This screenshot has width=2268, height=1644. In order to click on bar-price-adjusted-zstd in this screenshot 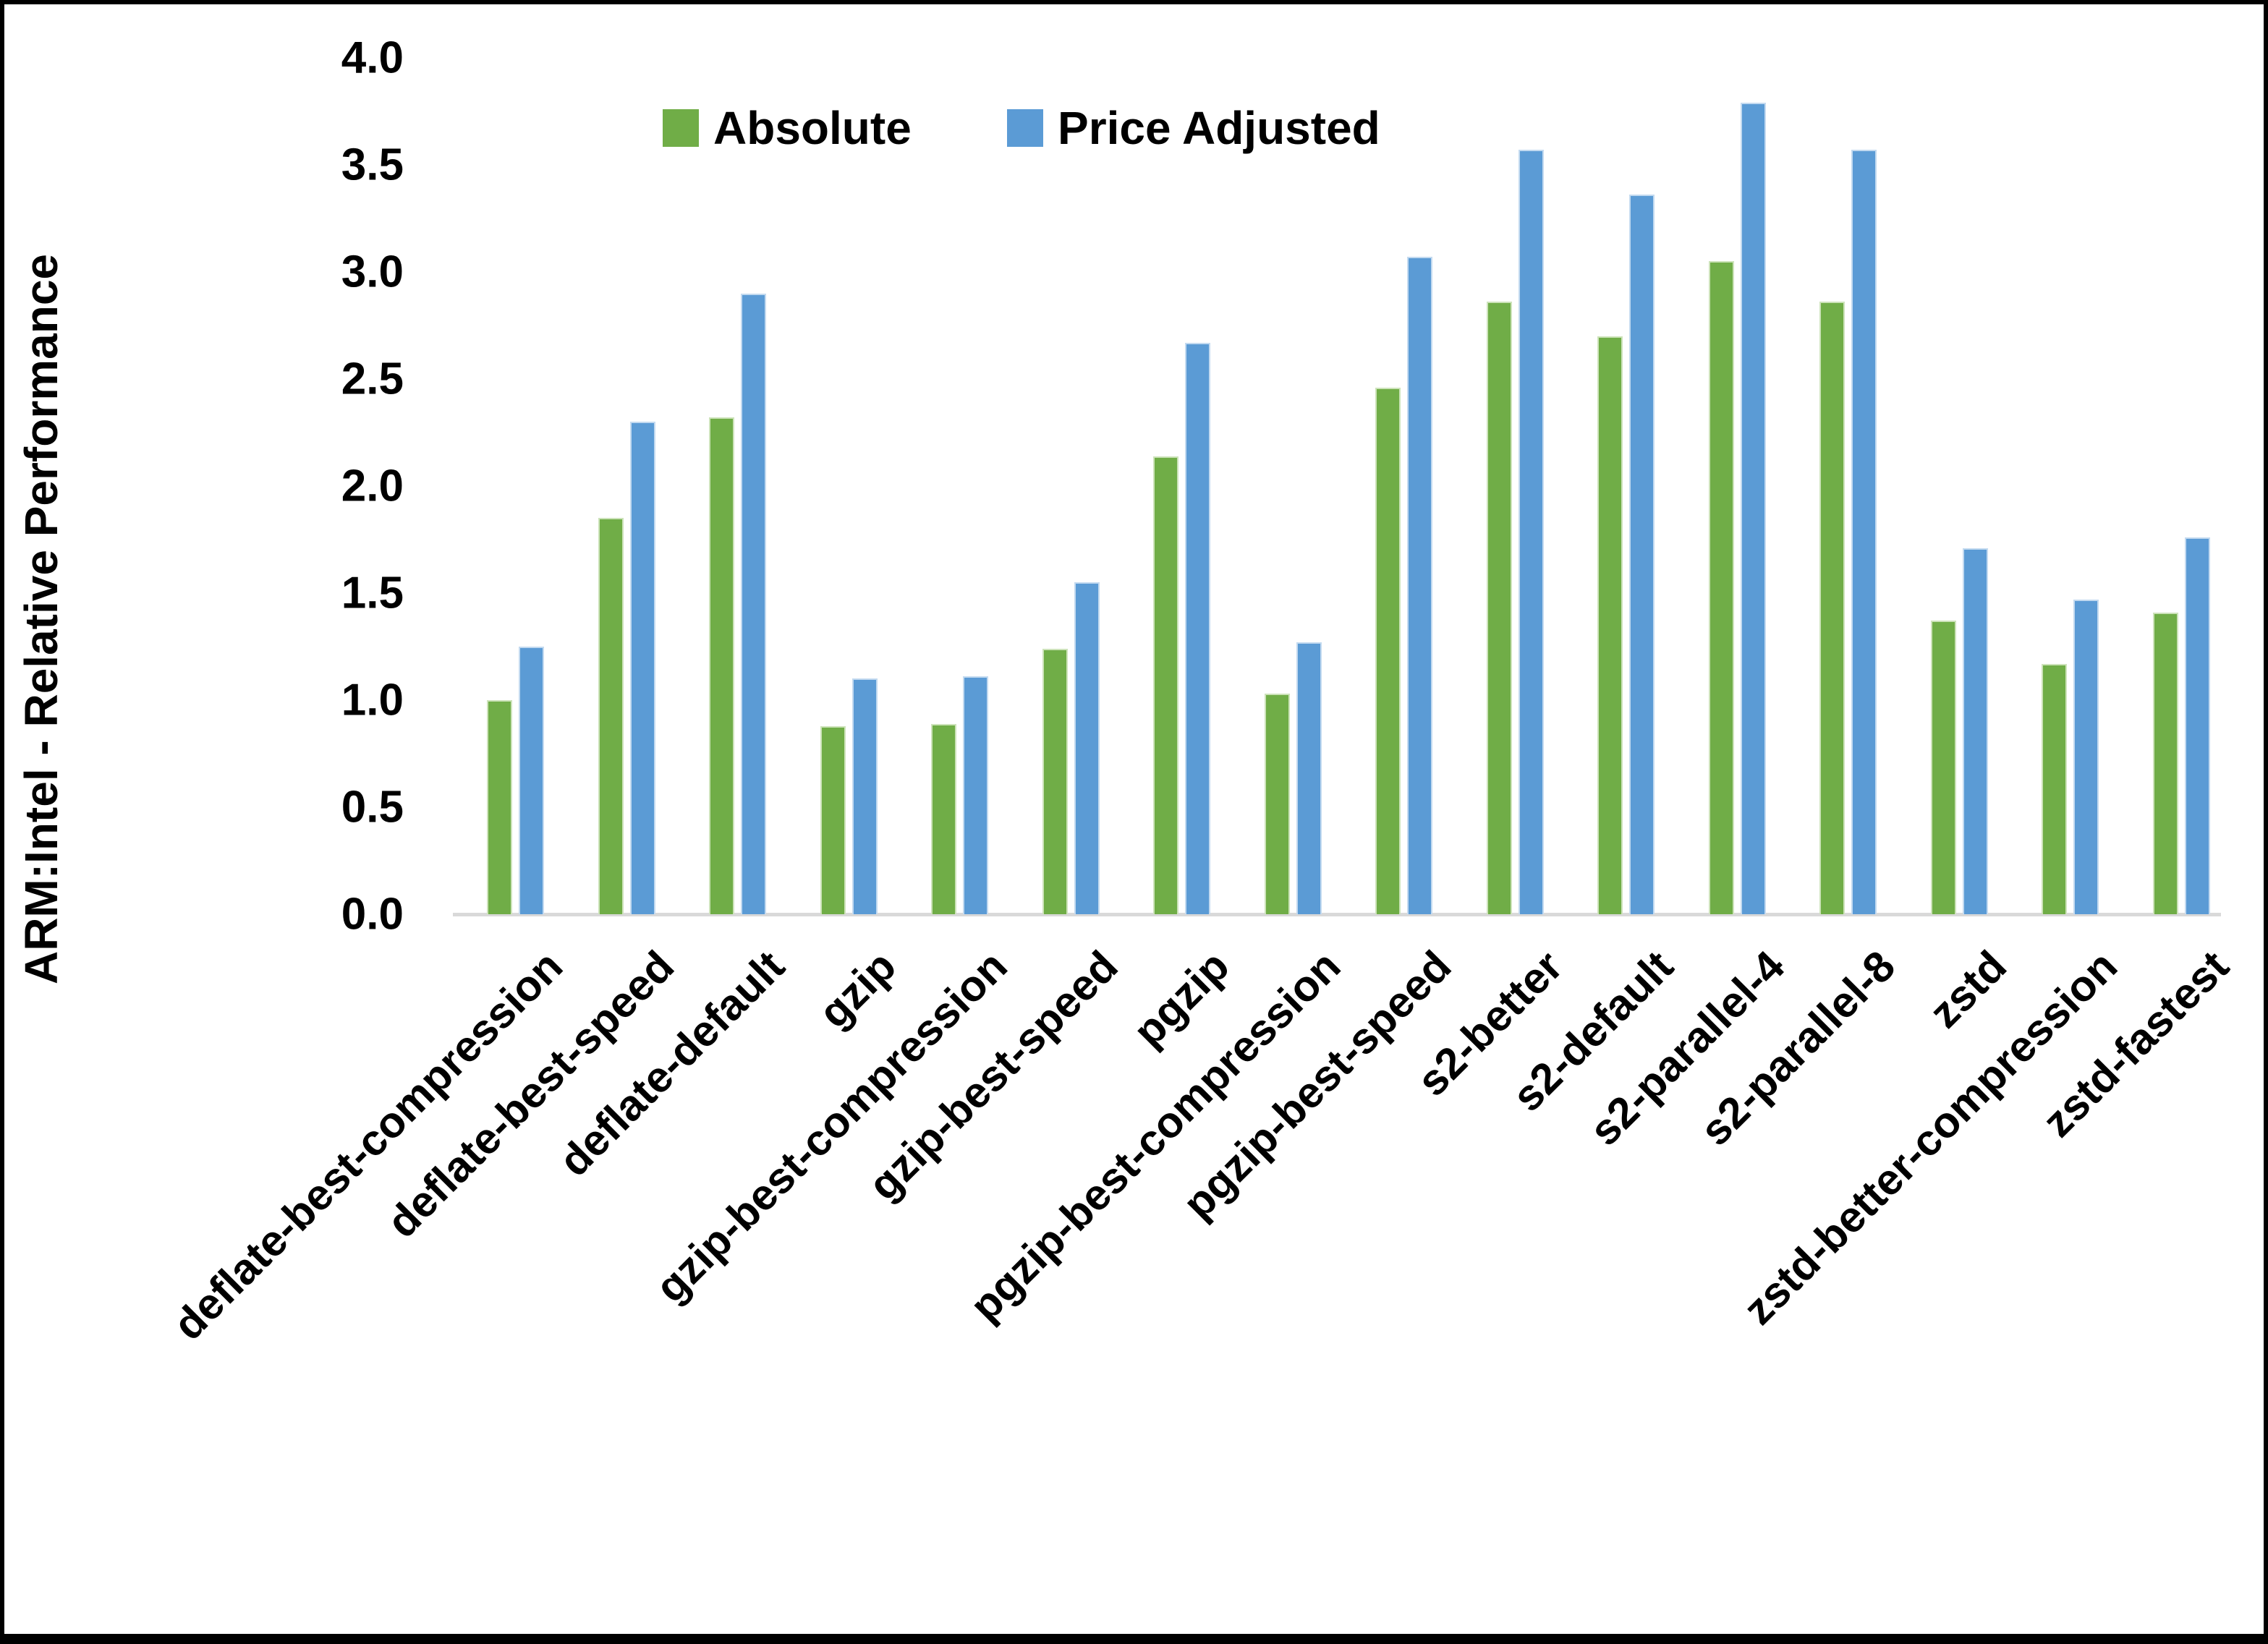, I will do `click(1975, 731)`.